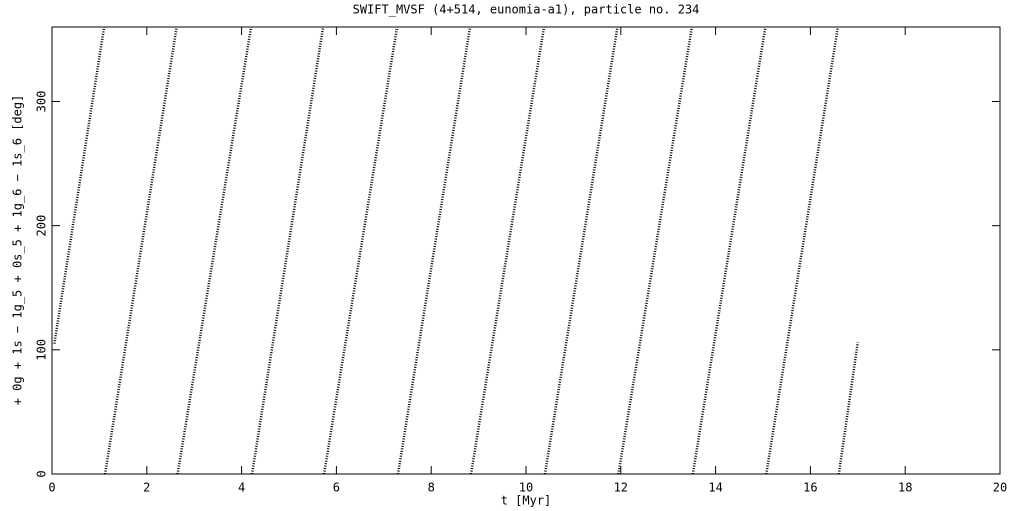  Describe the element at coordinates (51, 488) in the screenshot. I see `x-tick-label: 0` at that location.